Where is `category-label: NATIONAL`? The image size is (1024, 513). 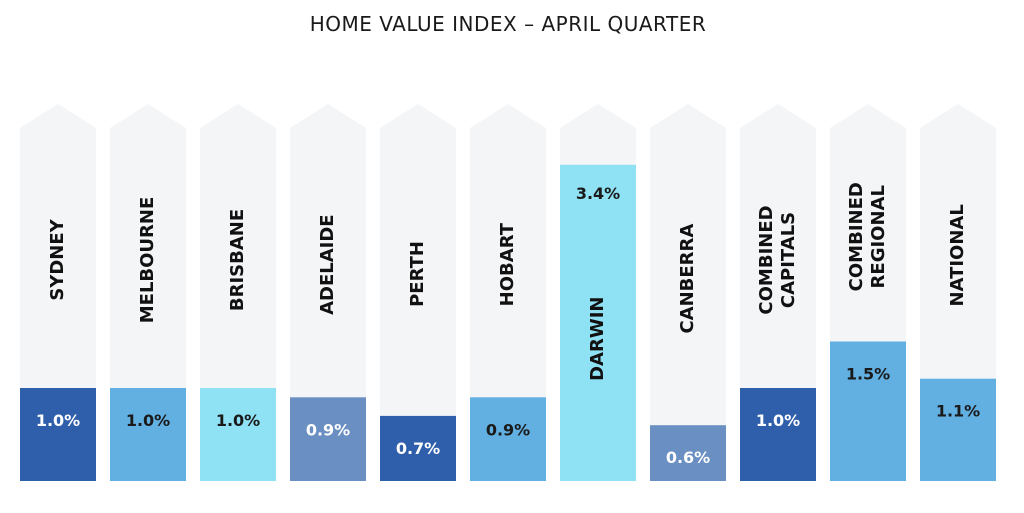
category-label: NATIONAL is located at coordinates (957, 255).